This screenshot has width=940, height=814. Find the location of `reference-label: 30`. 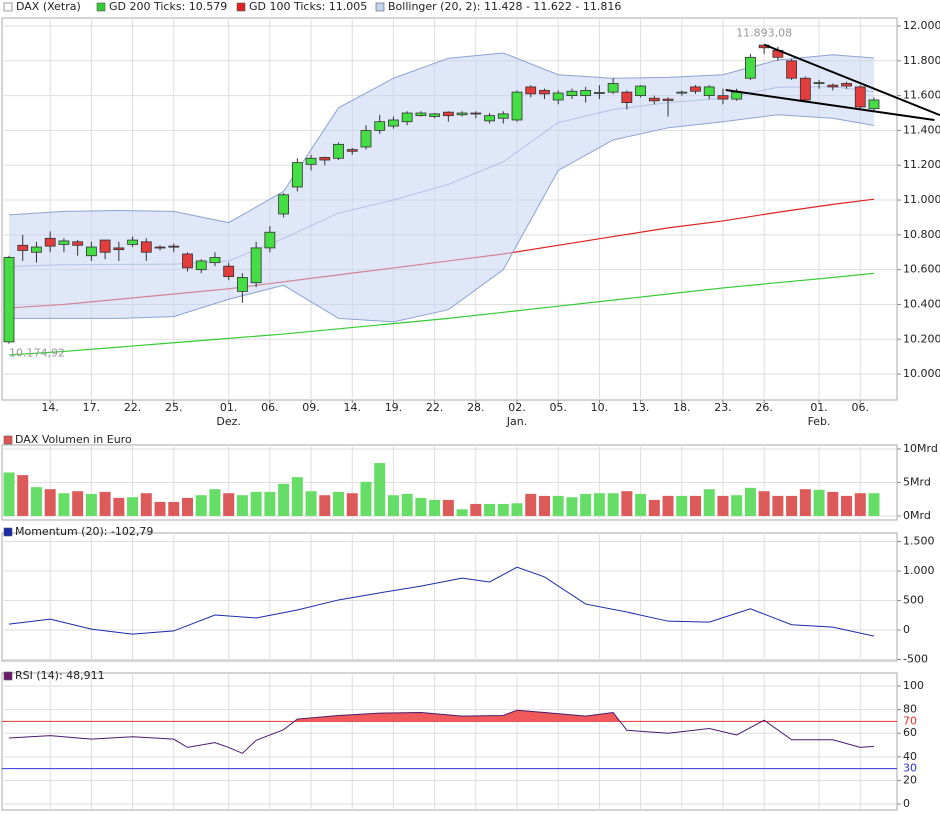

reference-label: 30 is located at coordinates (910, 768).